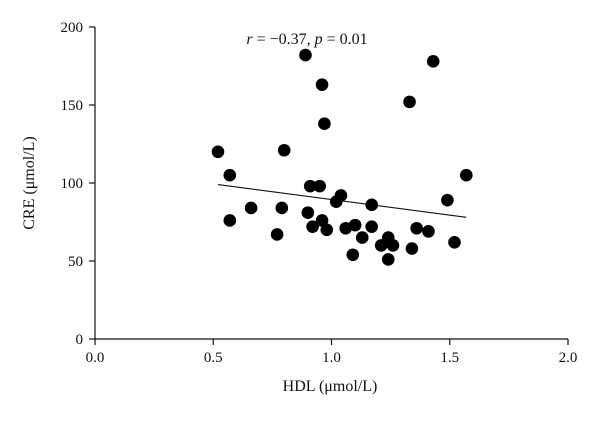 The height and width of the screenshot is (421, 600). I want to click on y-tick-label: 200, so click(72, 28).